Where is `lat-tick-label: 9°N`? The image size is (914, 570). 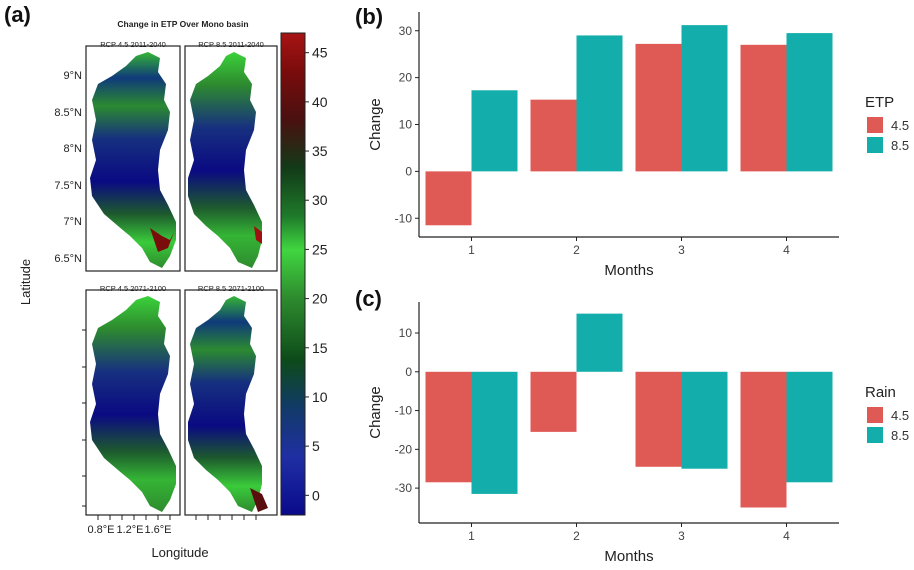 lat-tick-label: 9°N is located at coordinates (73, 76).